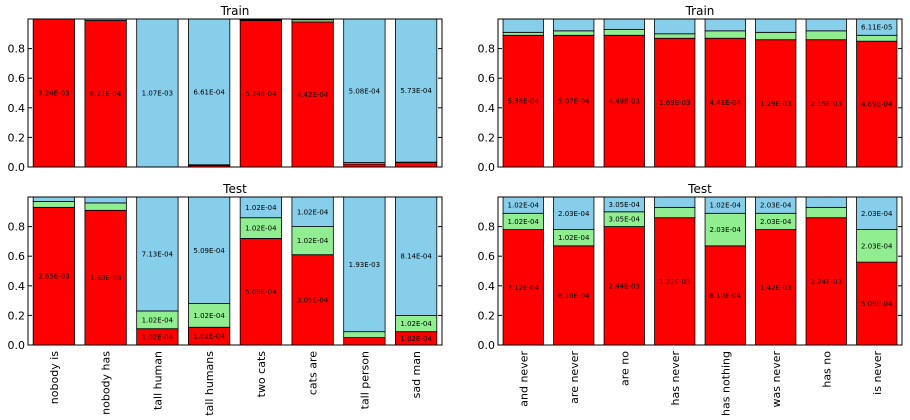 The image size is (910, 420). Describe the element at coordinates (574, 377) in the screenshot. I see `x-tick-label: are never` at that location.